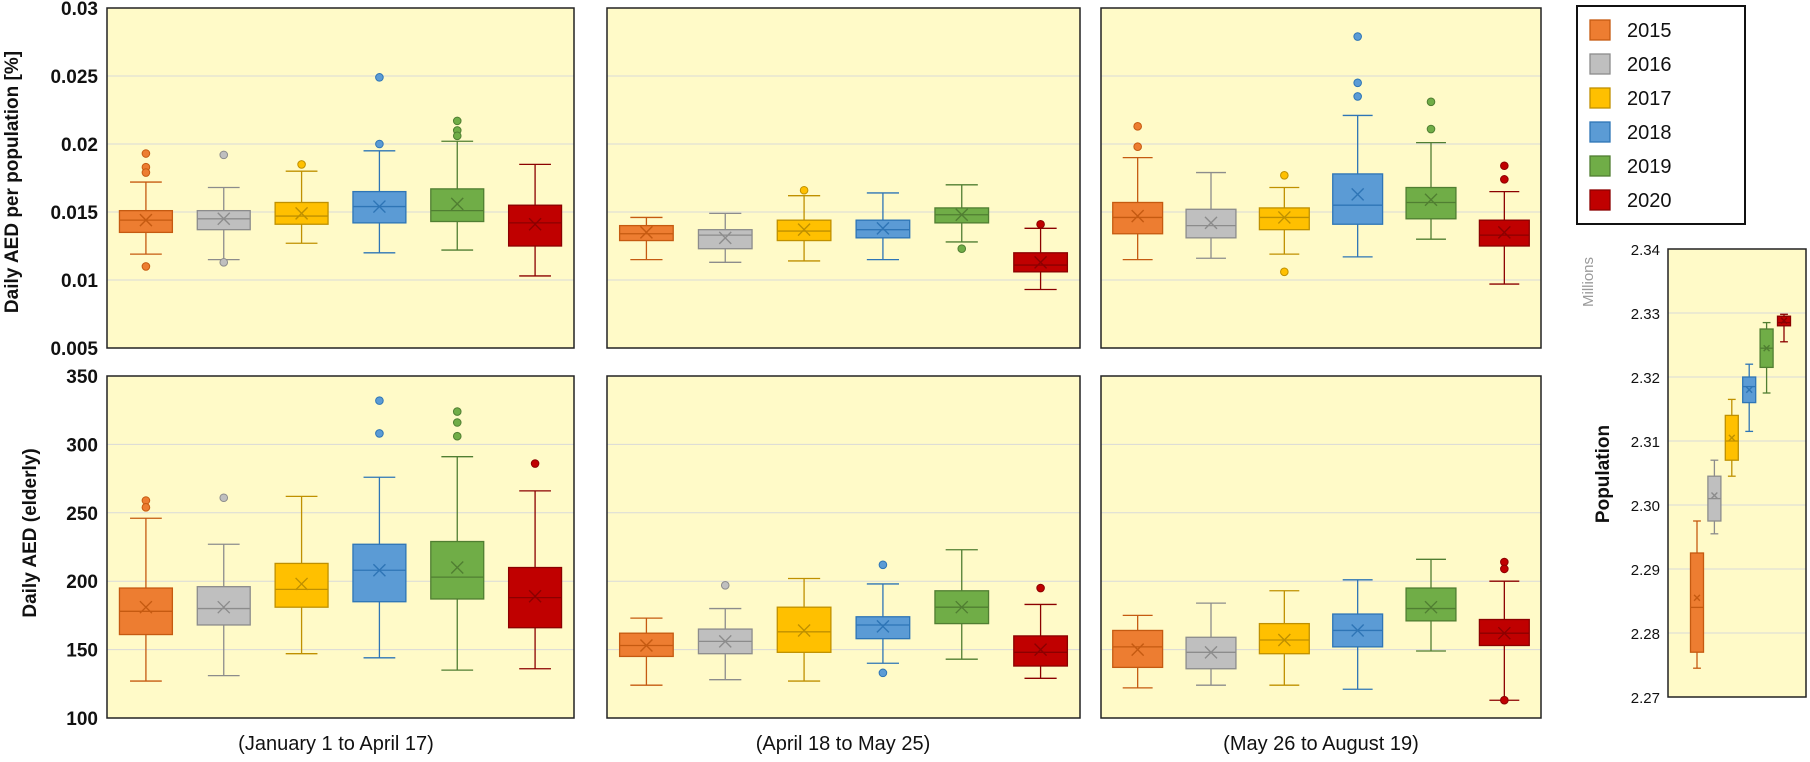 The image size is (1810, 762). I want to click on legend-swatch-2016, so click(1600, 64).